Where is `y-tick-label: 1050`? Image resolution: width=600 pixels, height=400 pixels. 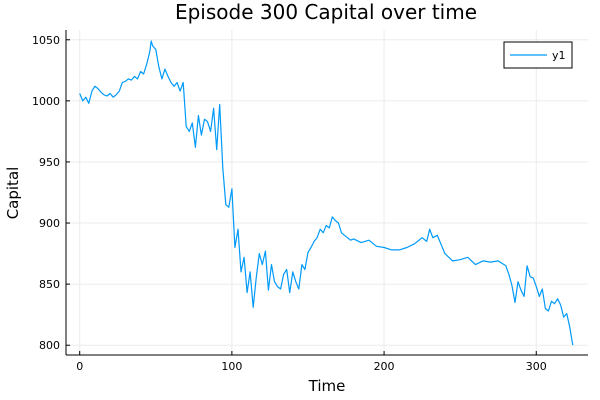
y-tick-label: 1050 is located at coordinates (46, 40).